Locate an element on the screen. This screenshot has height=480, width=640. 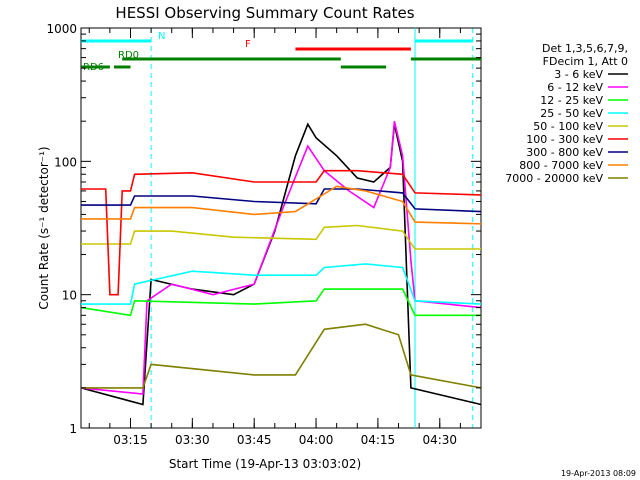
legend-entry-label: 6 - 12 keV is located at coordinates (575, 87).